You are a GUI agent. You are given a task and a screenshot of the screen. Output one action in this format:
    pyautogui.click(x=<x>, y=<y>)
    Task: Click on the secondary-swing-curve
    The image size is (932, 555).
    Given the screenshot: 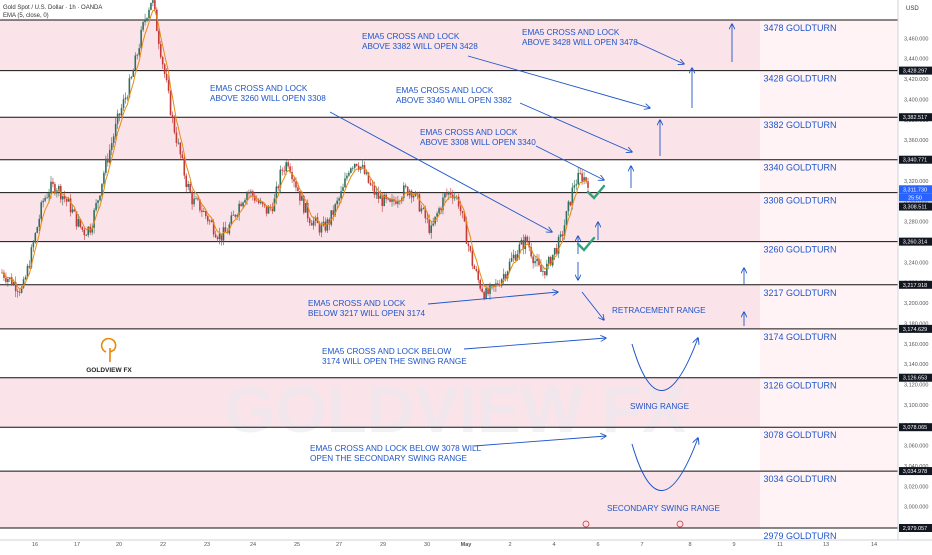 What is the action you would take?
    pyautogui.click(x=664, y=464)
    